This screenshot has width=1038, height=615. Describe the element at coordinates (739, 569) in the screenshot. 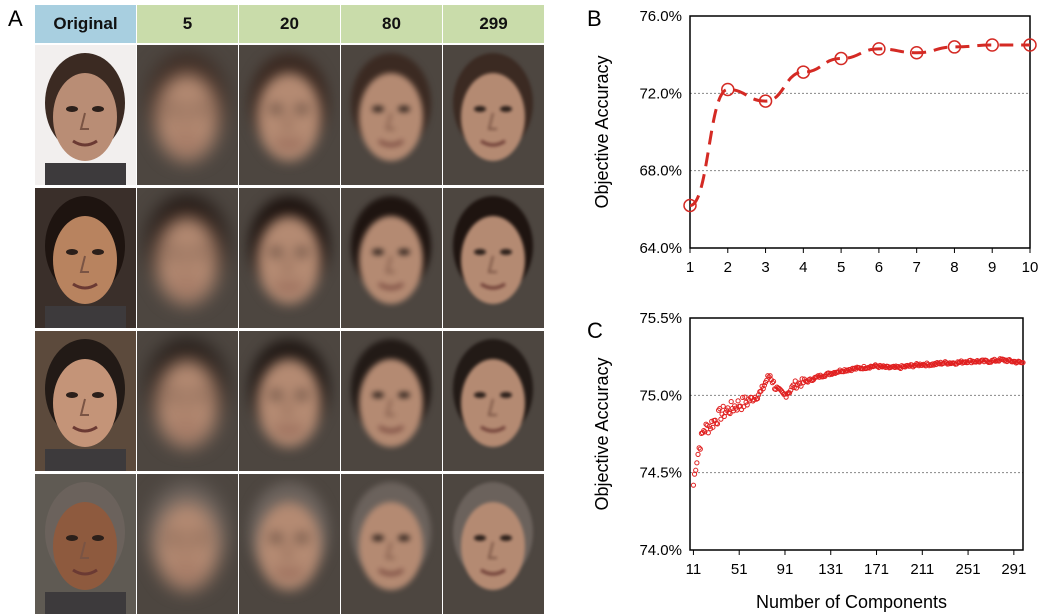

I see `x-tick-label: 51` at that location.